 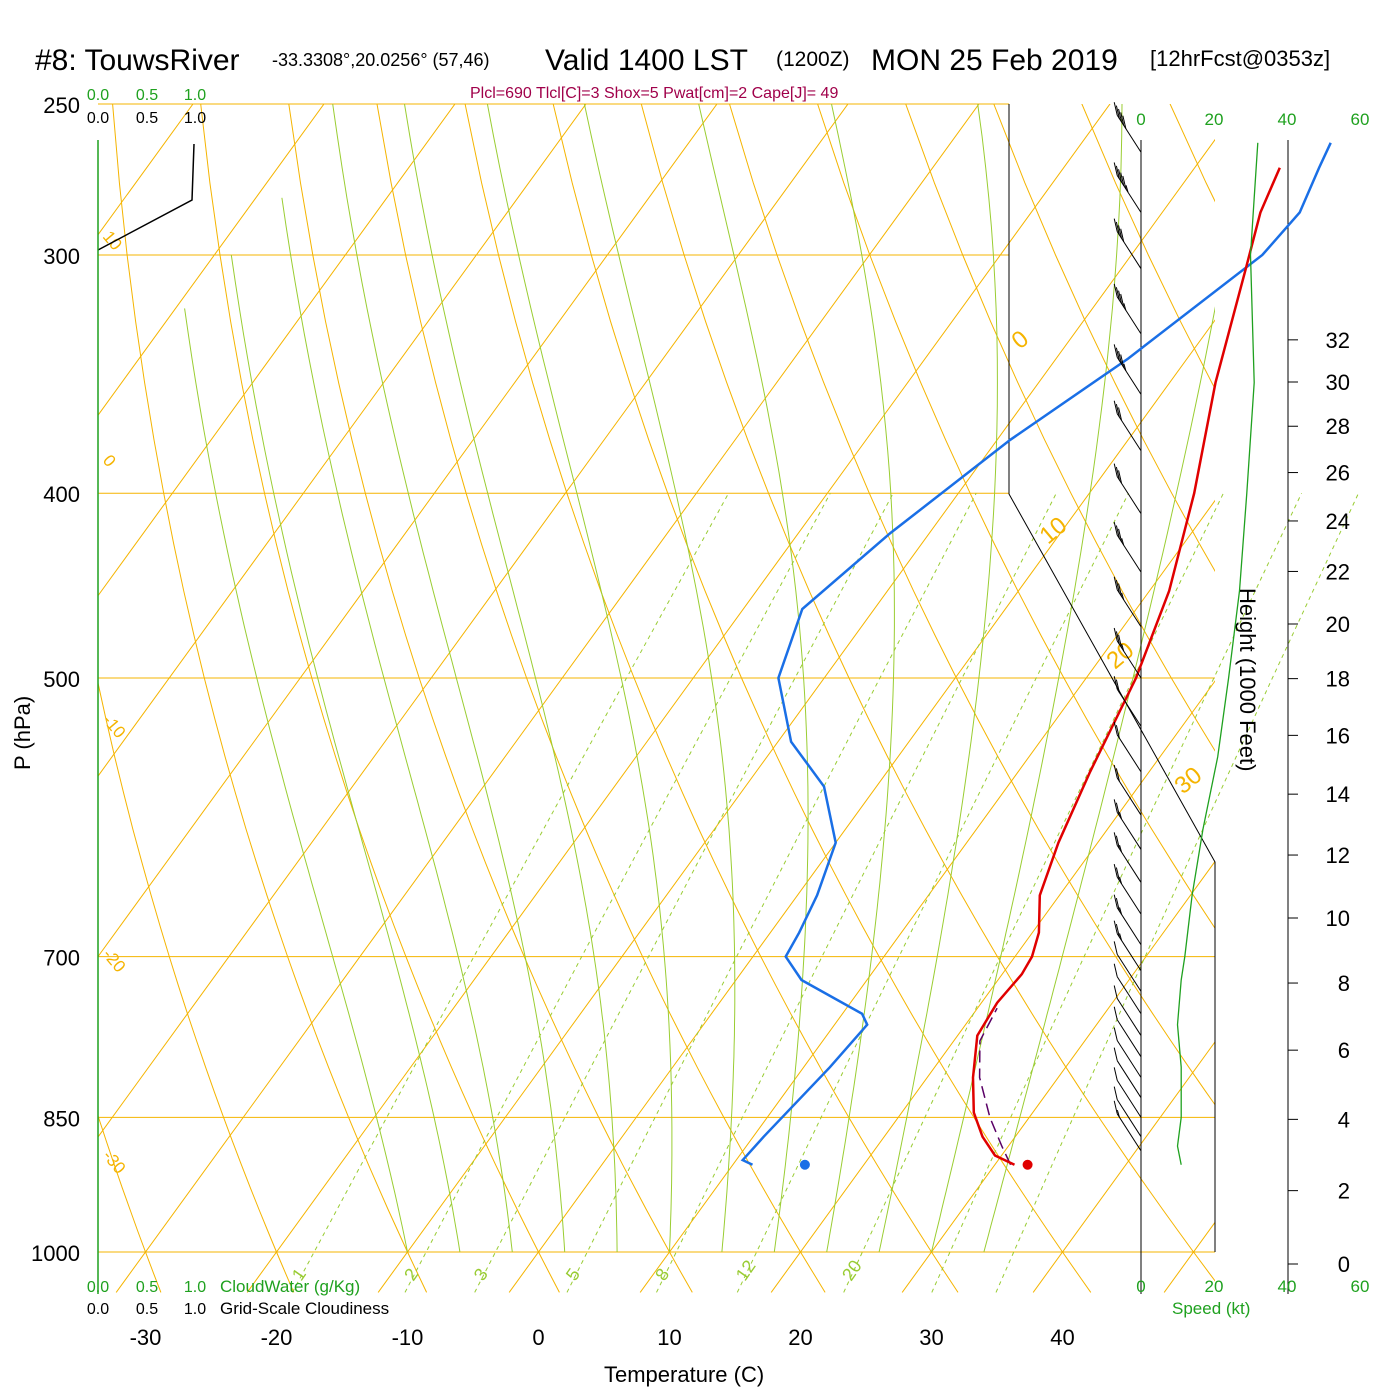 I want to click on x-axis-title: Temperature (C), so click(x=684, y=1374).